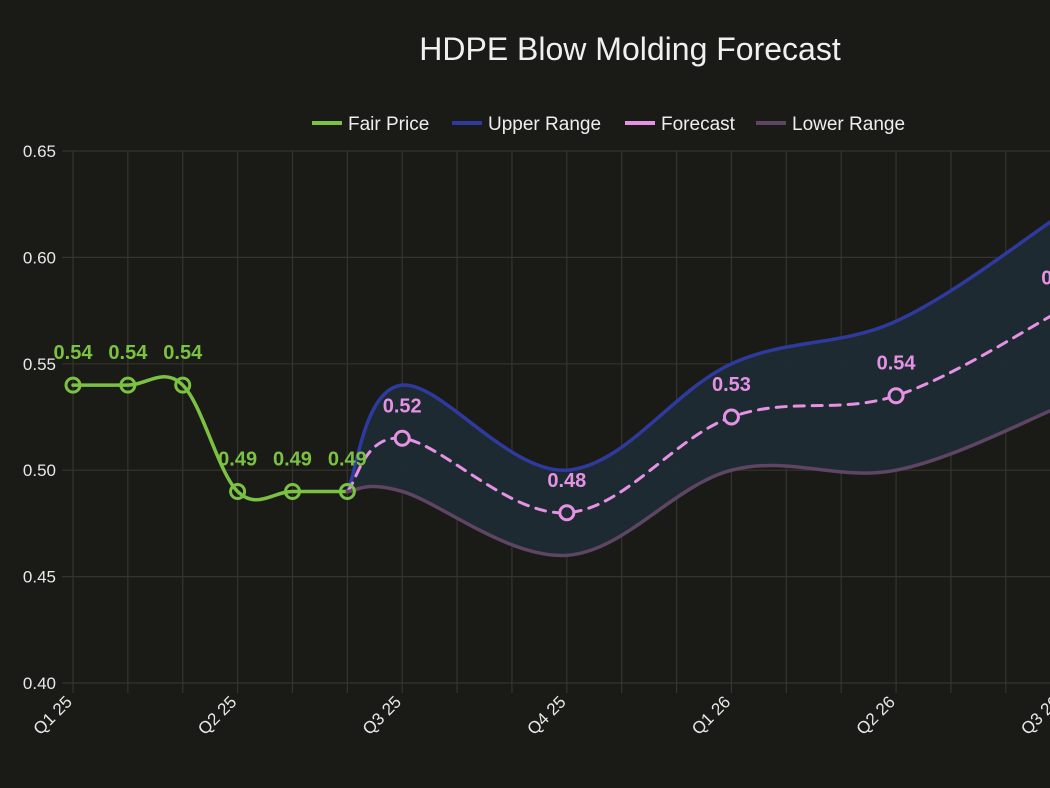  What do you see at coordinates (53, 715) in the screenshot?
I see `x-tick-label: Q1 25` at bounding box center [53, 715].